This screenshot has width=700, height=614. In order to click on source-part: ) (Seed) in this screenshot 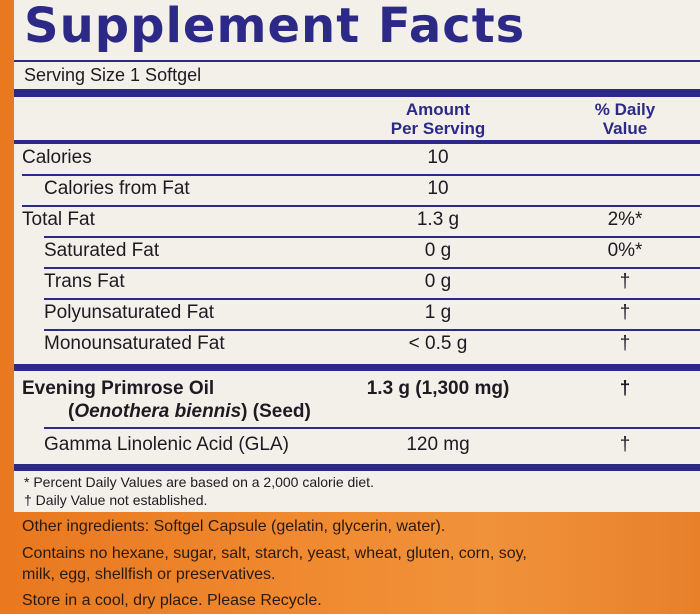, I will do `click(276, 411)`.